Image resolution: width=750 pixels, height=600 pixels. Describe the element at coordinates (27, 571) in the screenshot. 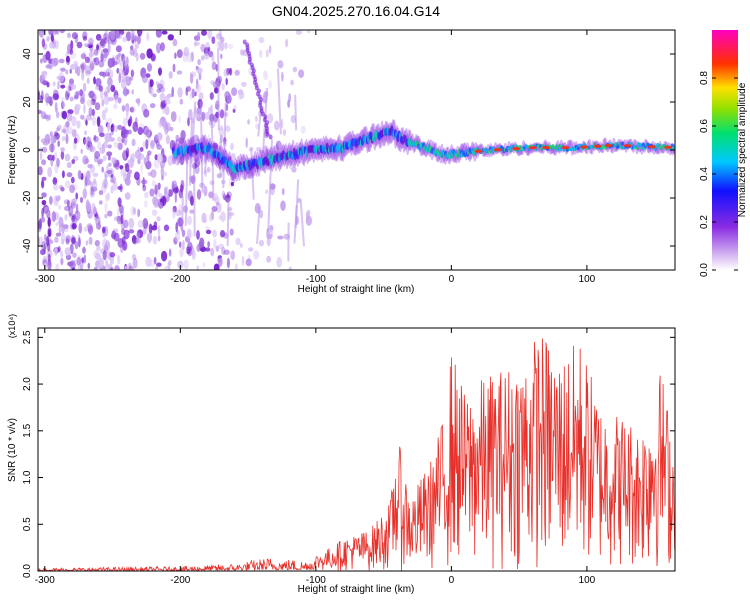

I see `bottom-y-tick-label: 0.0` at that location.